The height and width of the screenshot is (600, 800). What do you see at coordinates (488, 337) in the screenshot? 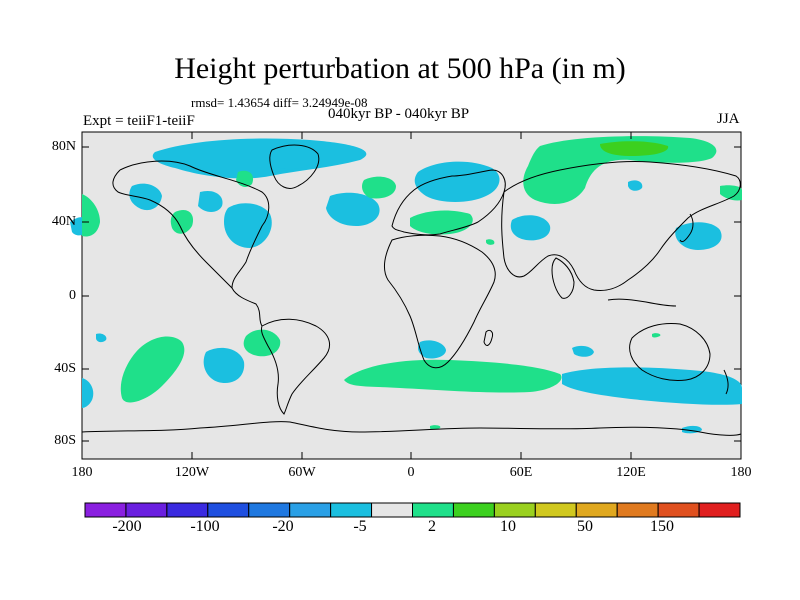
I see `coastline-madagascar` at bounding box center [488, 337].